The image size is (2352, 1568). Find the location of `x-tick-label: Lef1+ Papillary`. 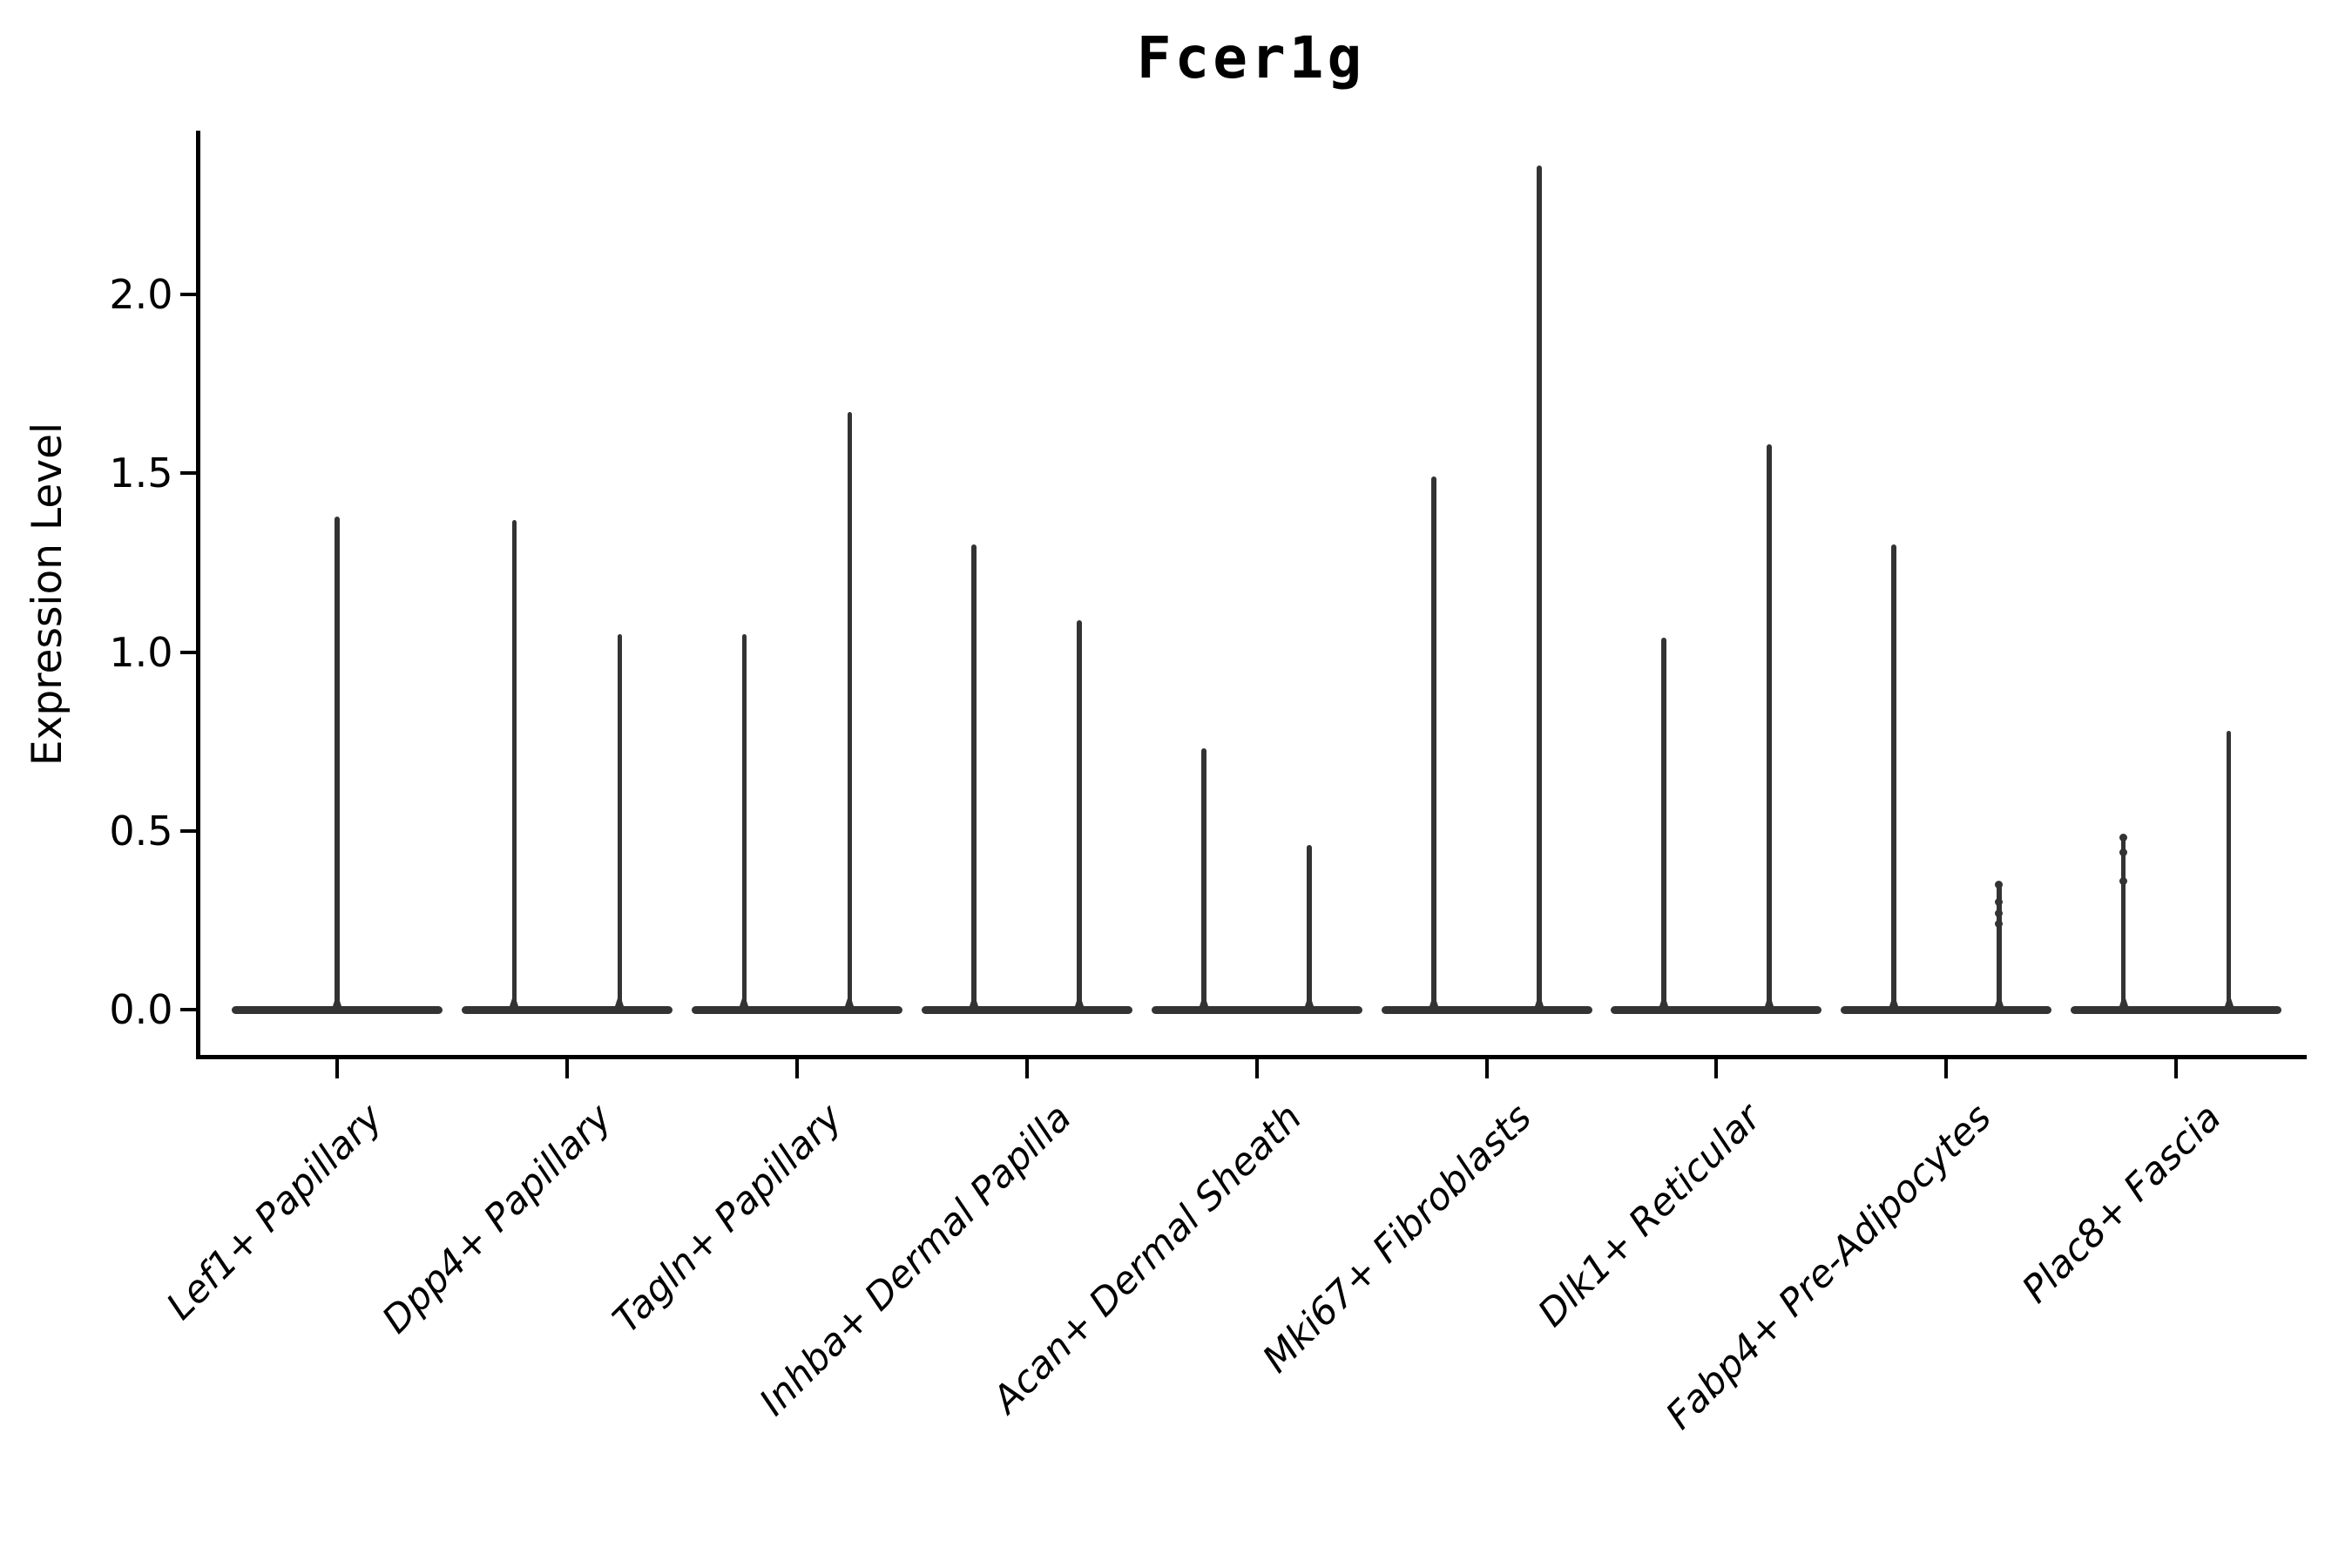

x-tick-label: Lef1+ Papillary is located at coordinates (274, 1212).